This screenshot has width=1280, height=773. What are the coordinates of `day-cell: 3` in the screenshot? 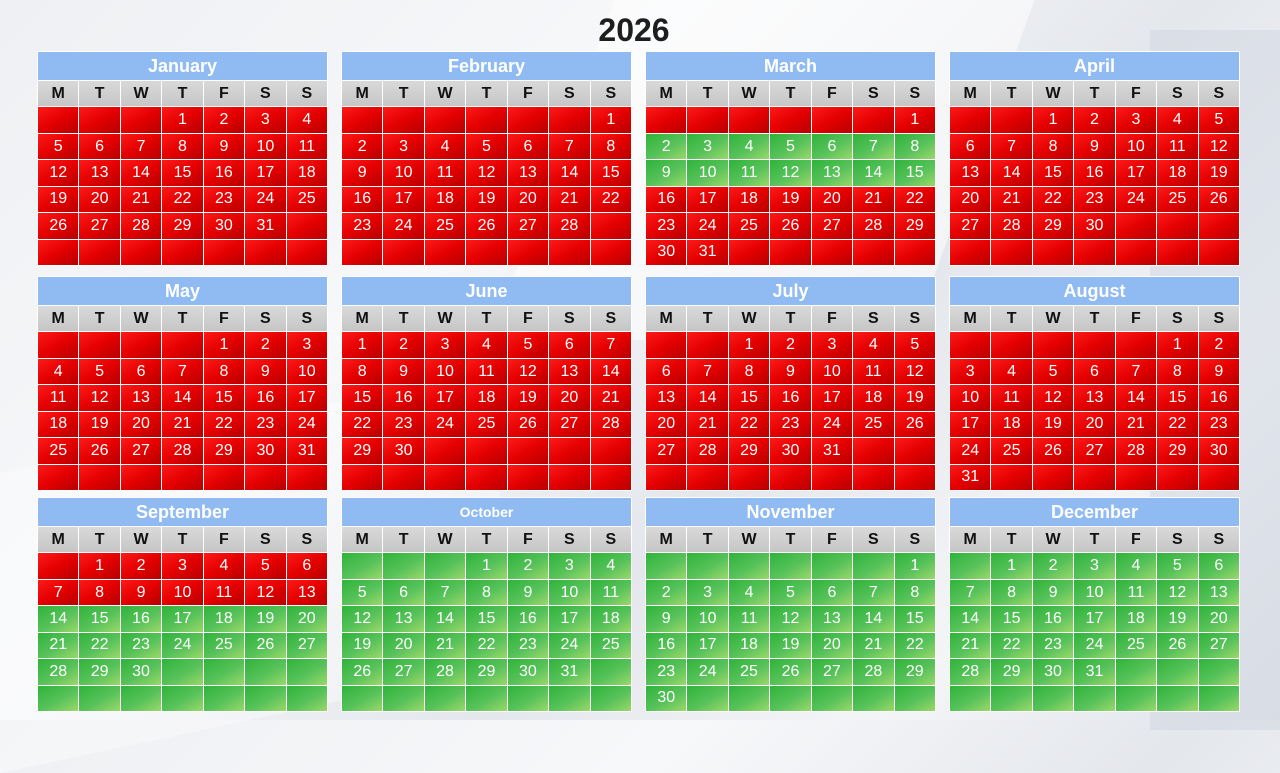 It's located at (707, 146).